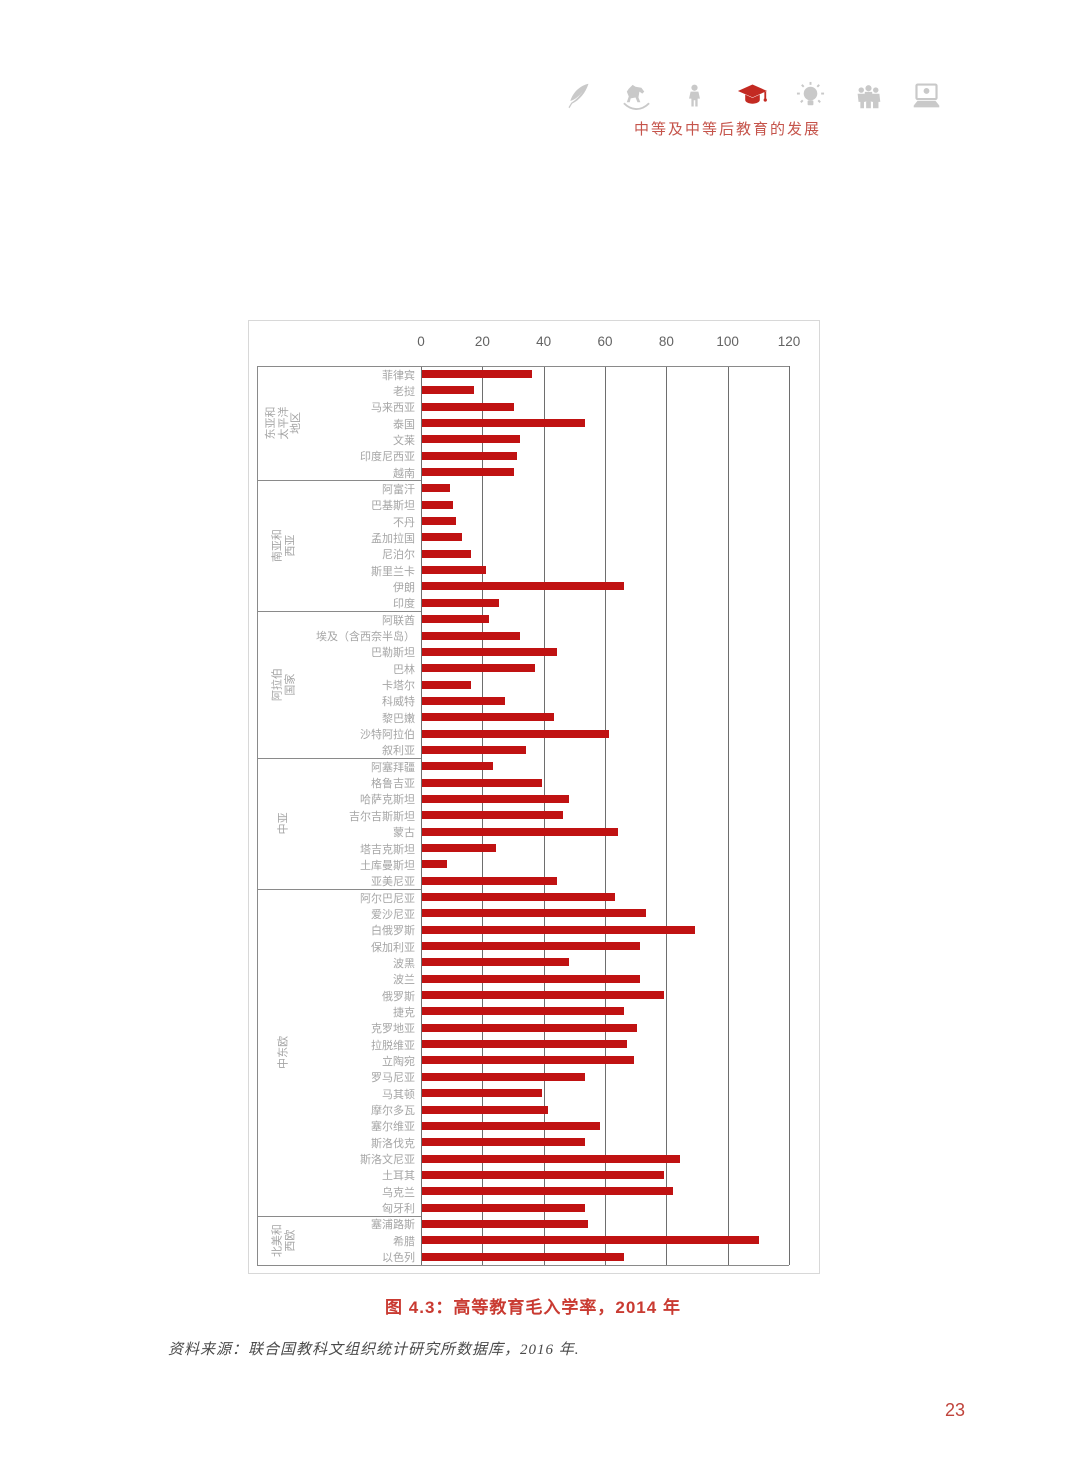 The width and height of the screenshot is (1080, 1483). I want to click on header-icon-strip, so click(752, 95).